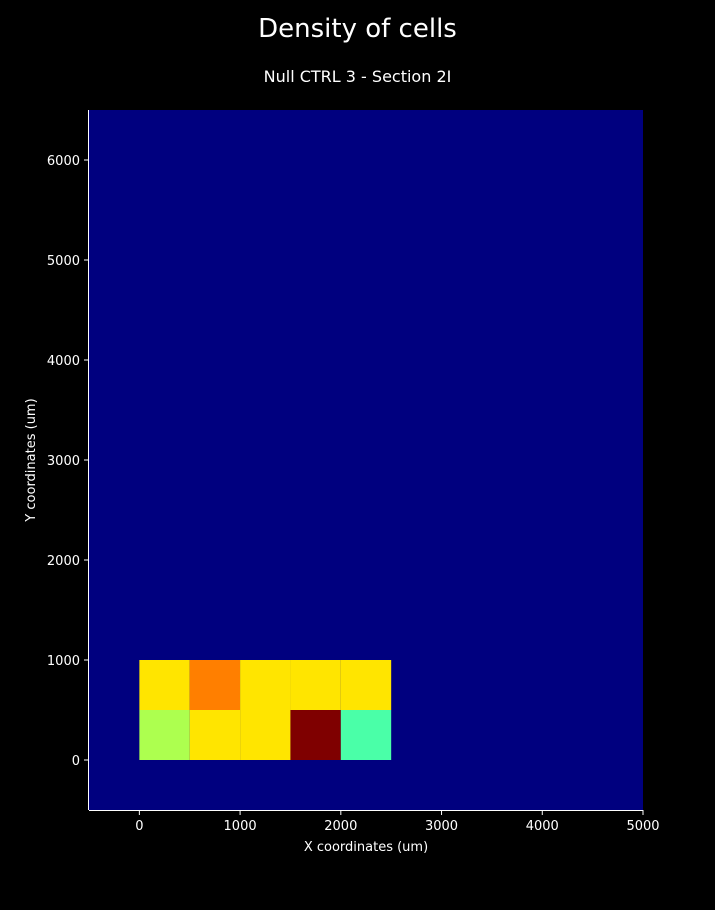 The width and height of the screenshot is (715, 910). I want to click on x-tick-label: 4000, so click(542, 826).